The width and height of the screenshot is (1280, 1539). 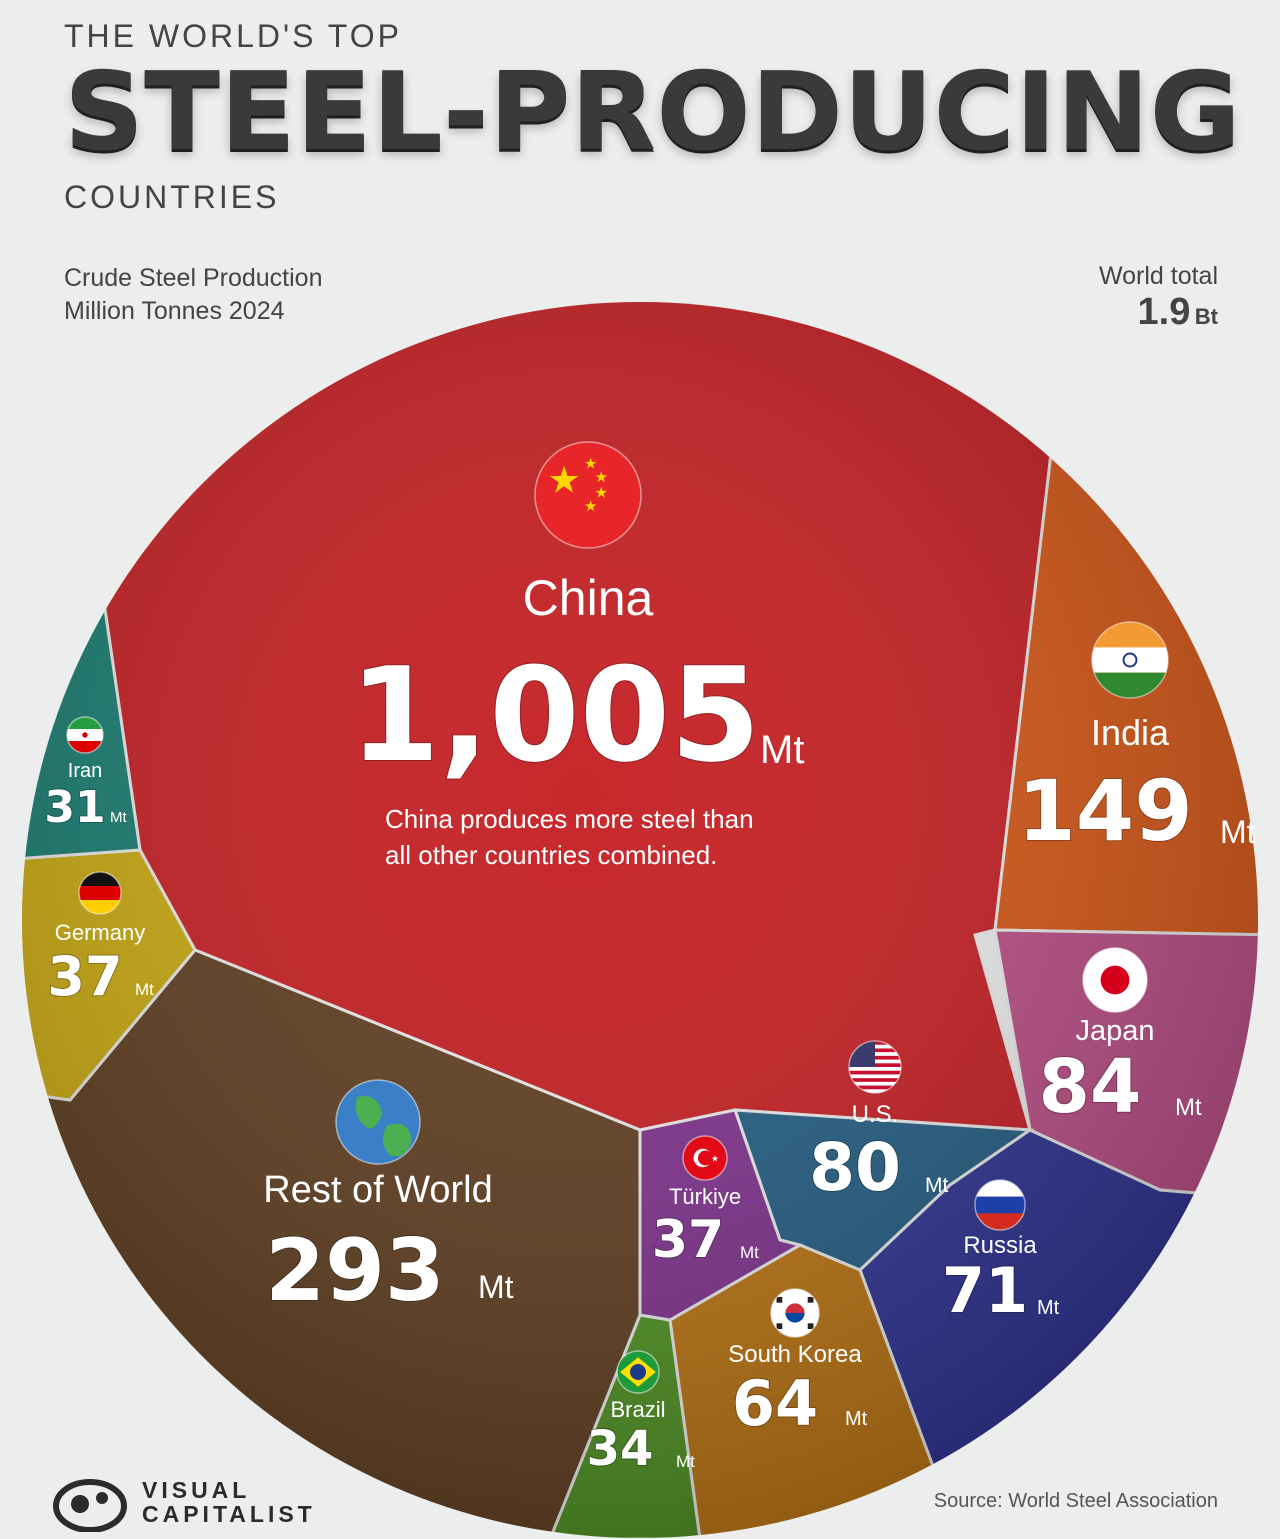 What do you see at coordinates (705, 1158) in the screenshot?
I see `turkiye-flag-icon: ★` at bounding box center [705, 1158].